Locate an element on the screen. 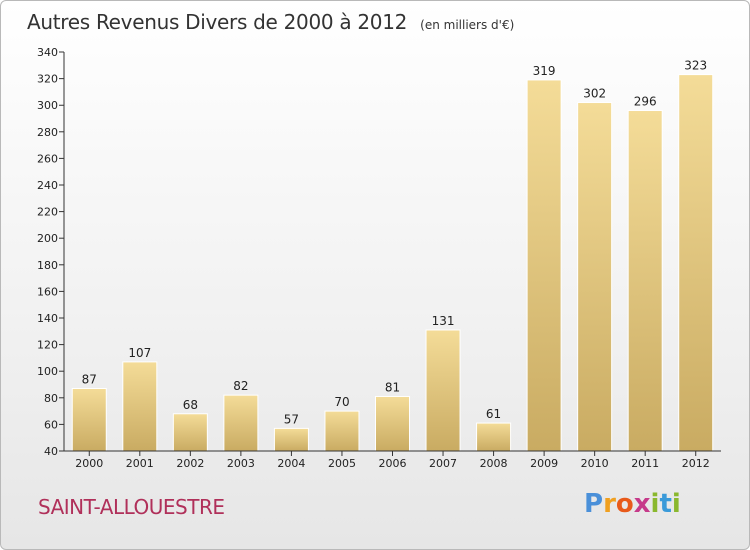  chart-title-unit: (en milliers d'€) is located at coordinates (467, 25).